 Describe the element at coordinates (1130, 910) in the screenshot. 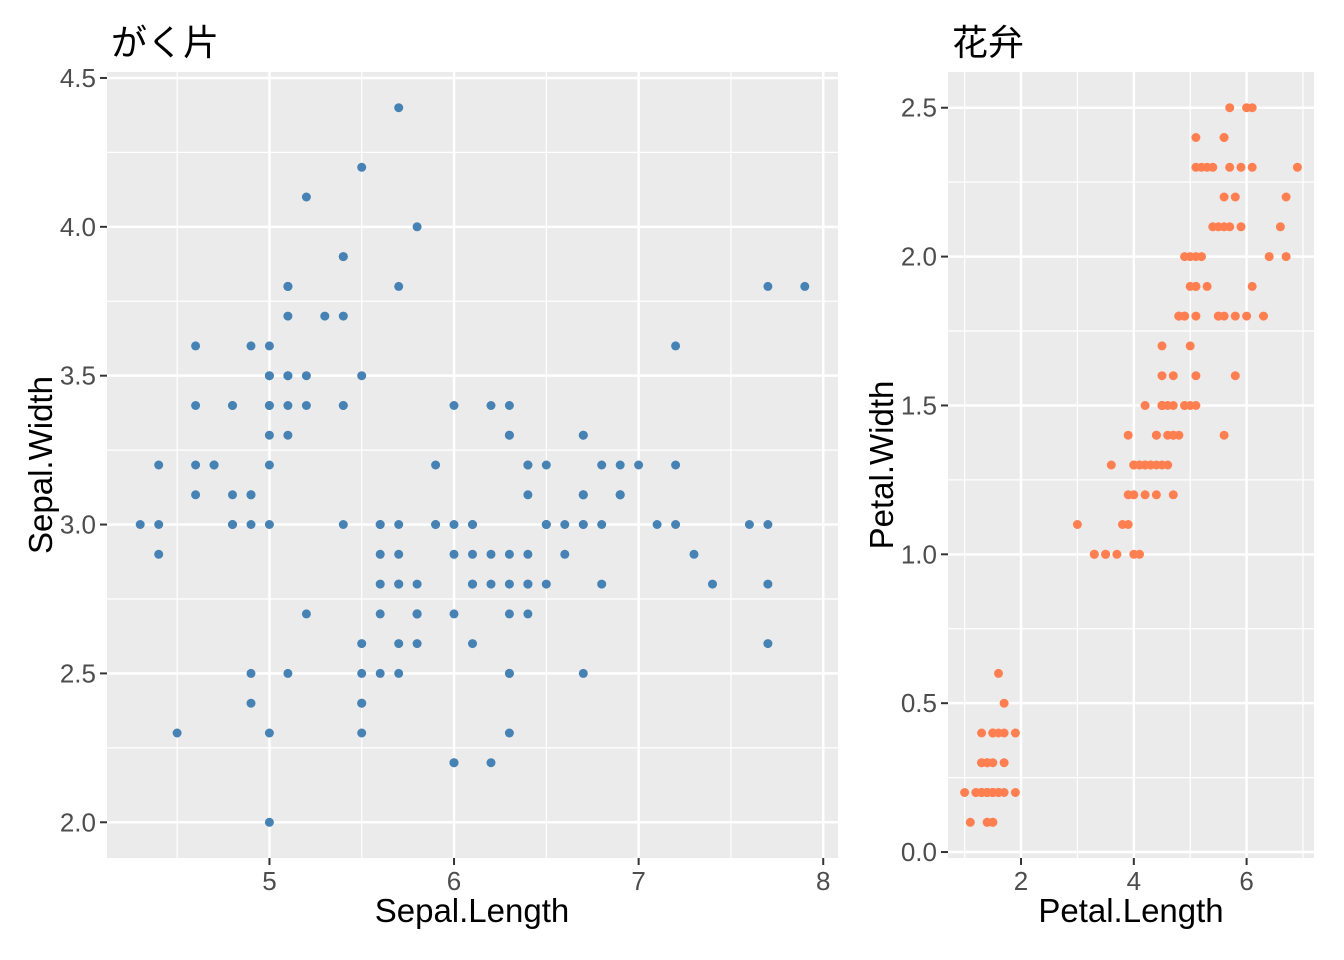

I see `petal-x-axis-title: Petal.Length` at that location.